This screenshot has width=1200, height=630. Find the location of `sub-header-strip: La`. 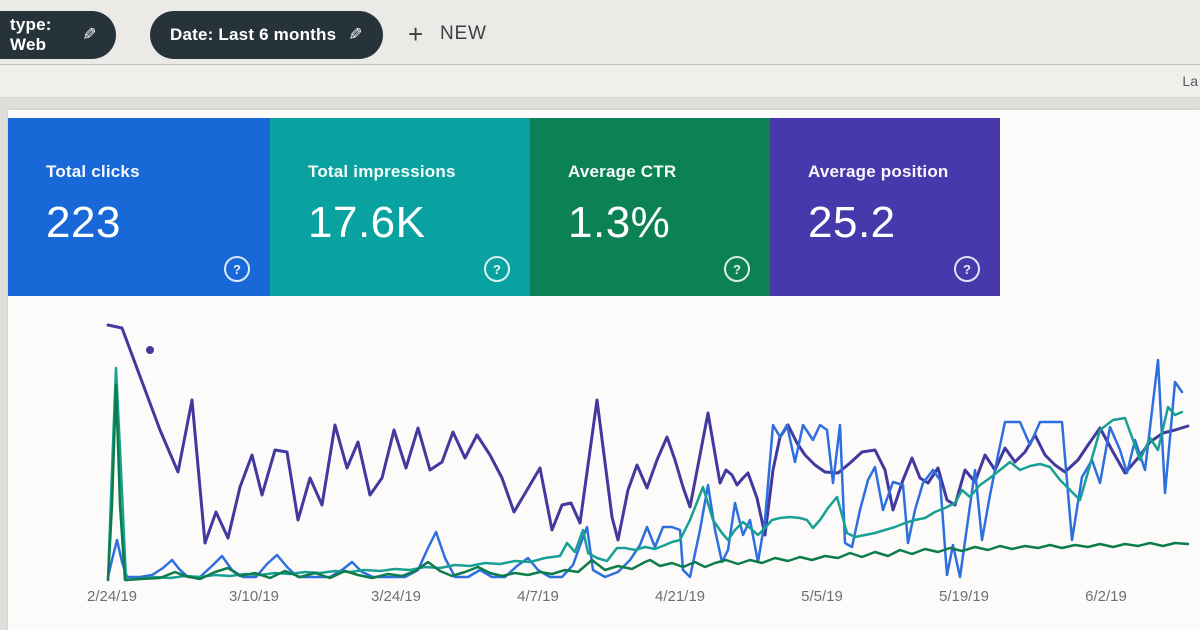

sub-header-strip: La is located at coordinates (600, 81).